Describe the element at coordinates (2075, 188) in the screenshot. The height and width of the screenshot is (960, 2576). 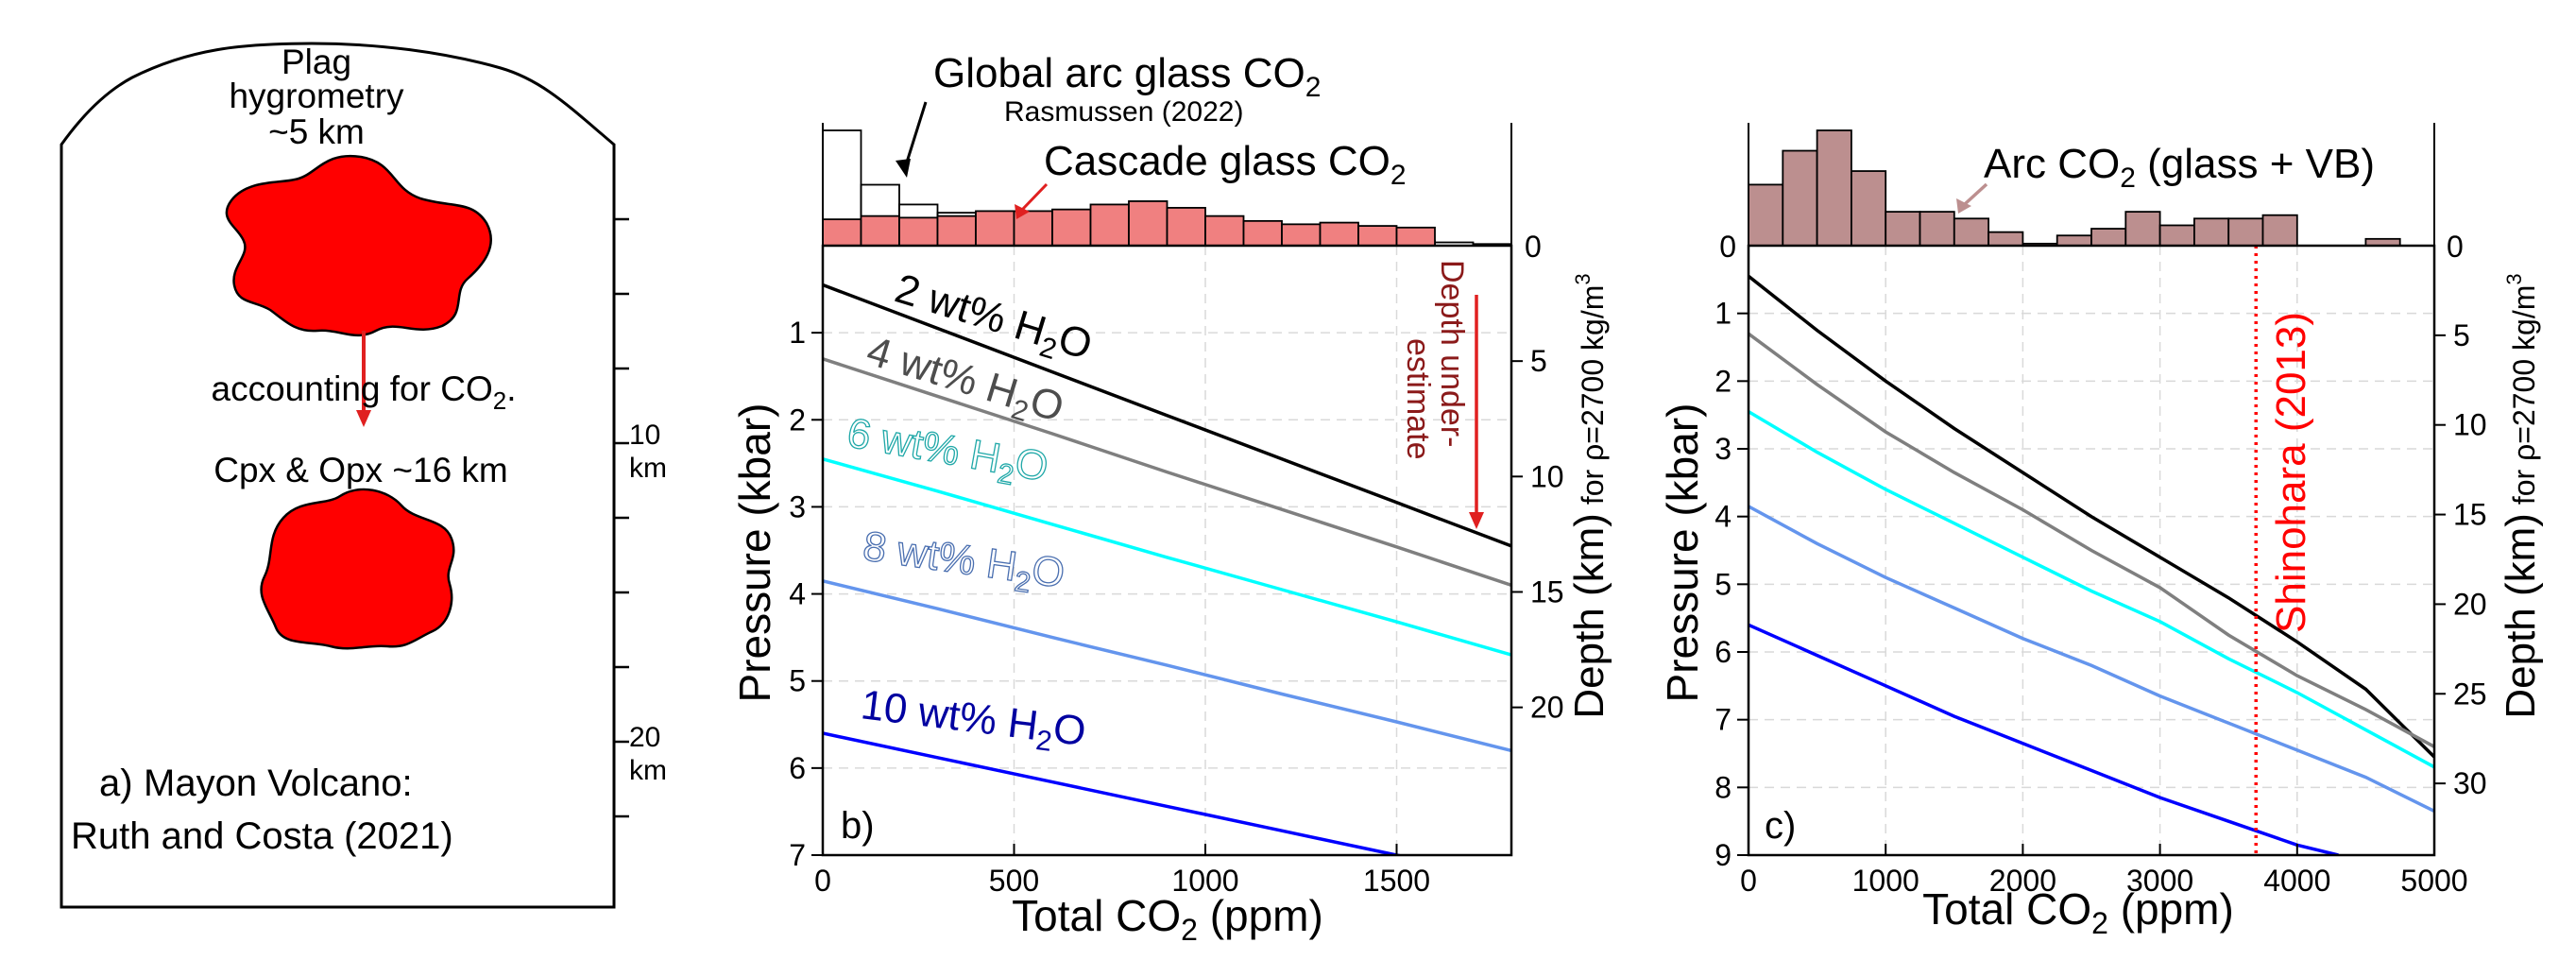
I see `panel-c-histogram` at that location.